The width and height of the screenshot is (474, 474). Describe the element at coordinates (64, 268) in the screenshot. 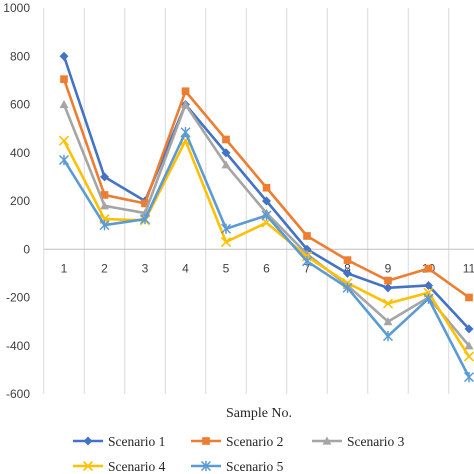

I see `x-tick-label: 1` at that location.